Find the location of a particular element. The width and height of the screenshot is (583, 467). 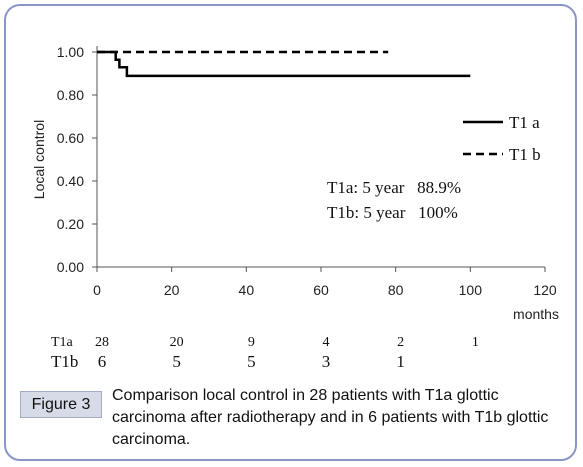

y-axis-label: Local control is located at coordinates (39, 159).